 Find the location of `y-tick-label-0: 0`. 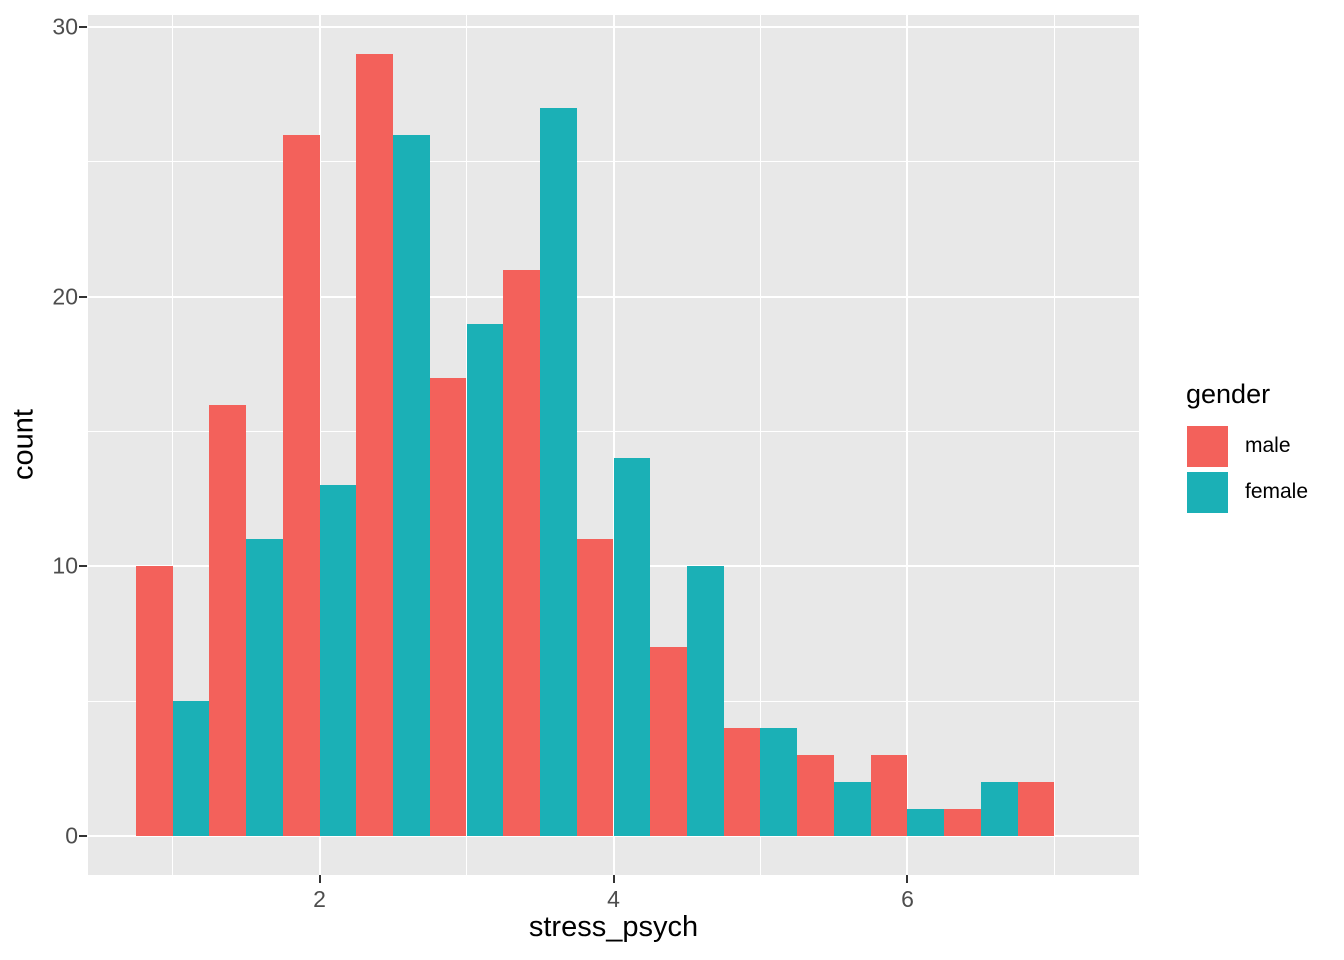

y-tick-label-0: 0 is located at coordinates (71, 835).